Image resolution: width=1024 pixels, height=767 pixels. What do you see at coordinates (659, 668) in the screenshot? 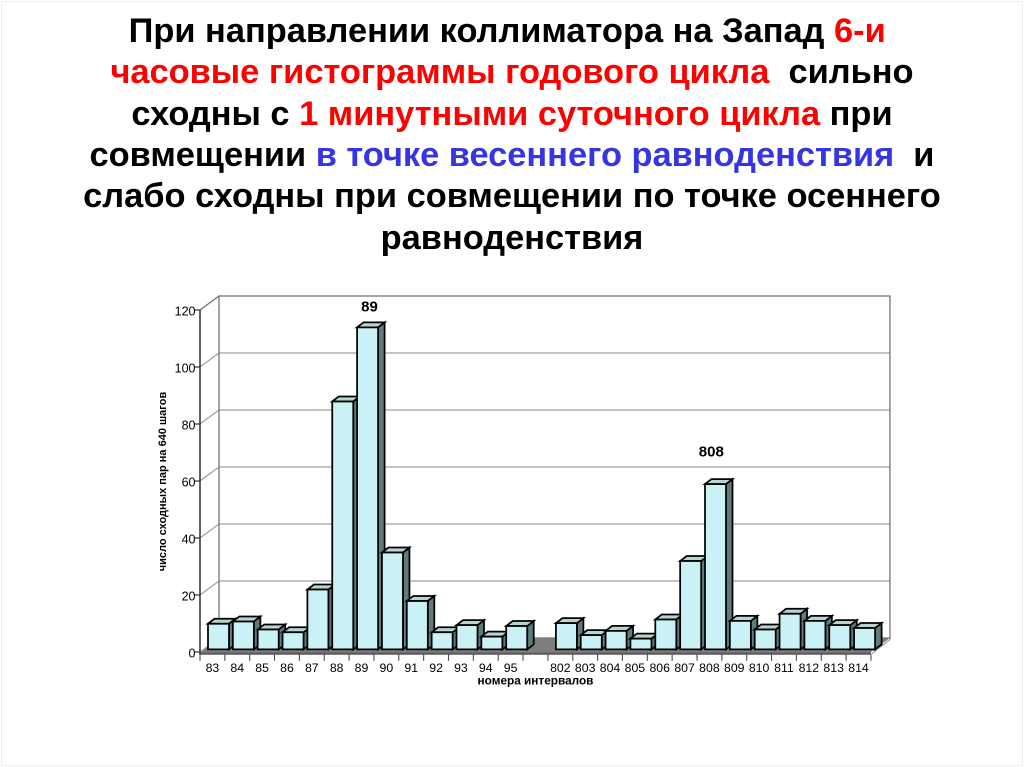
I see `svg-text: 806` at bounding box center [659, 668].